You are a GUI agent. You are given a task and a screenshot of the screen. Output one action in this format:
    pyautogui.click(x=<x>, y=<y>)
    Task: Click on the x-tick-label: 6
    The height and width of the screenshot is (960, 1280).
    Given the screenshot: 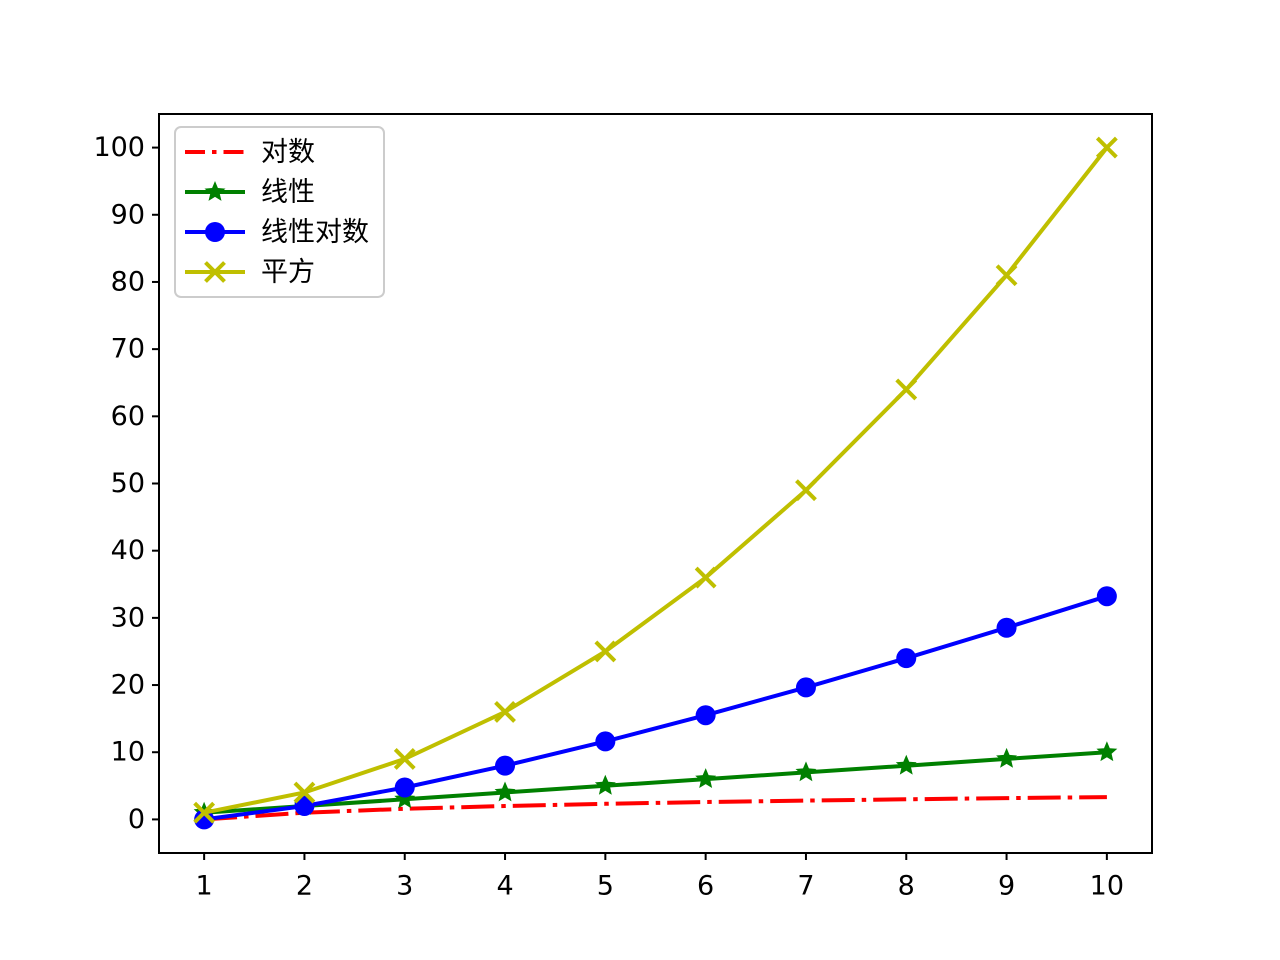 What is the action you would take?
    pyautogui.click(x=705, y=886)
    